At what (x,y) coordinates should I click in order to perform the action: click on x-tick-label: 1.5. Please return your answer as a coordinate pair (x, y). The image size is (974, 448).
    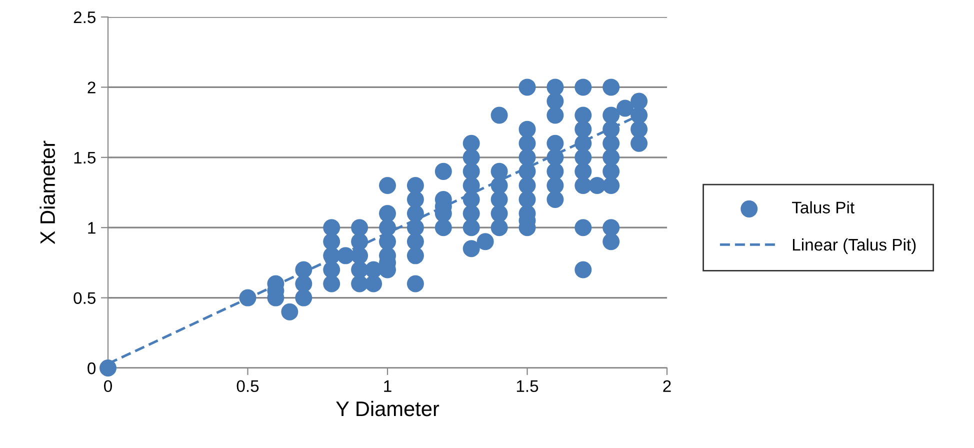
    Looking at the image, I should click on (527, 386).